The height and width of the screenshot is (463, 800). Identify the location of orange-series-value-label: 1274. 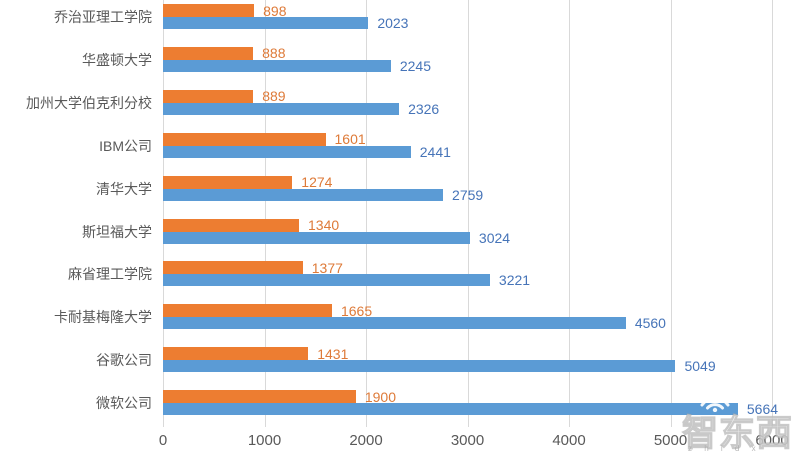
(317, 182).